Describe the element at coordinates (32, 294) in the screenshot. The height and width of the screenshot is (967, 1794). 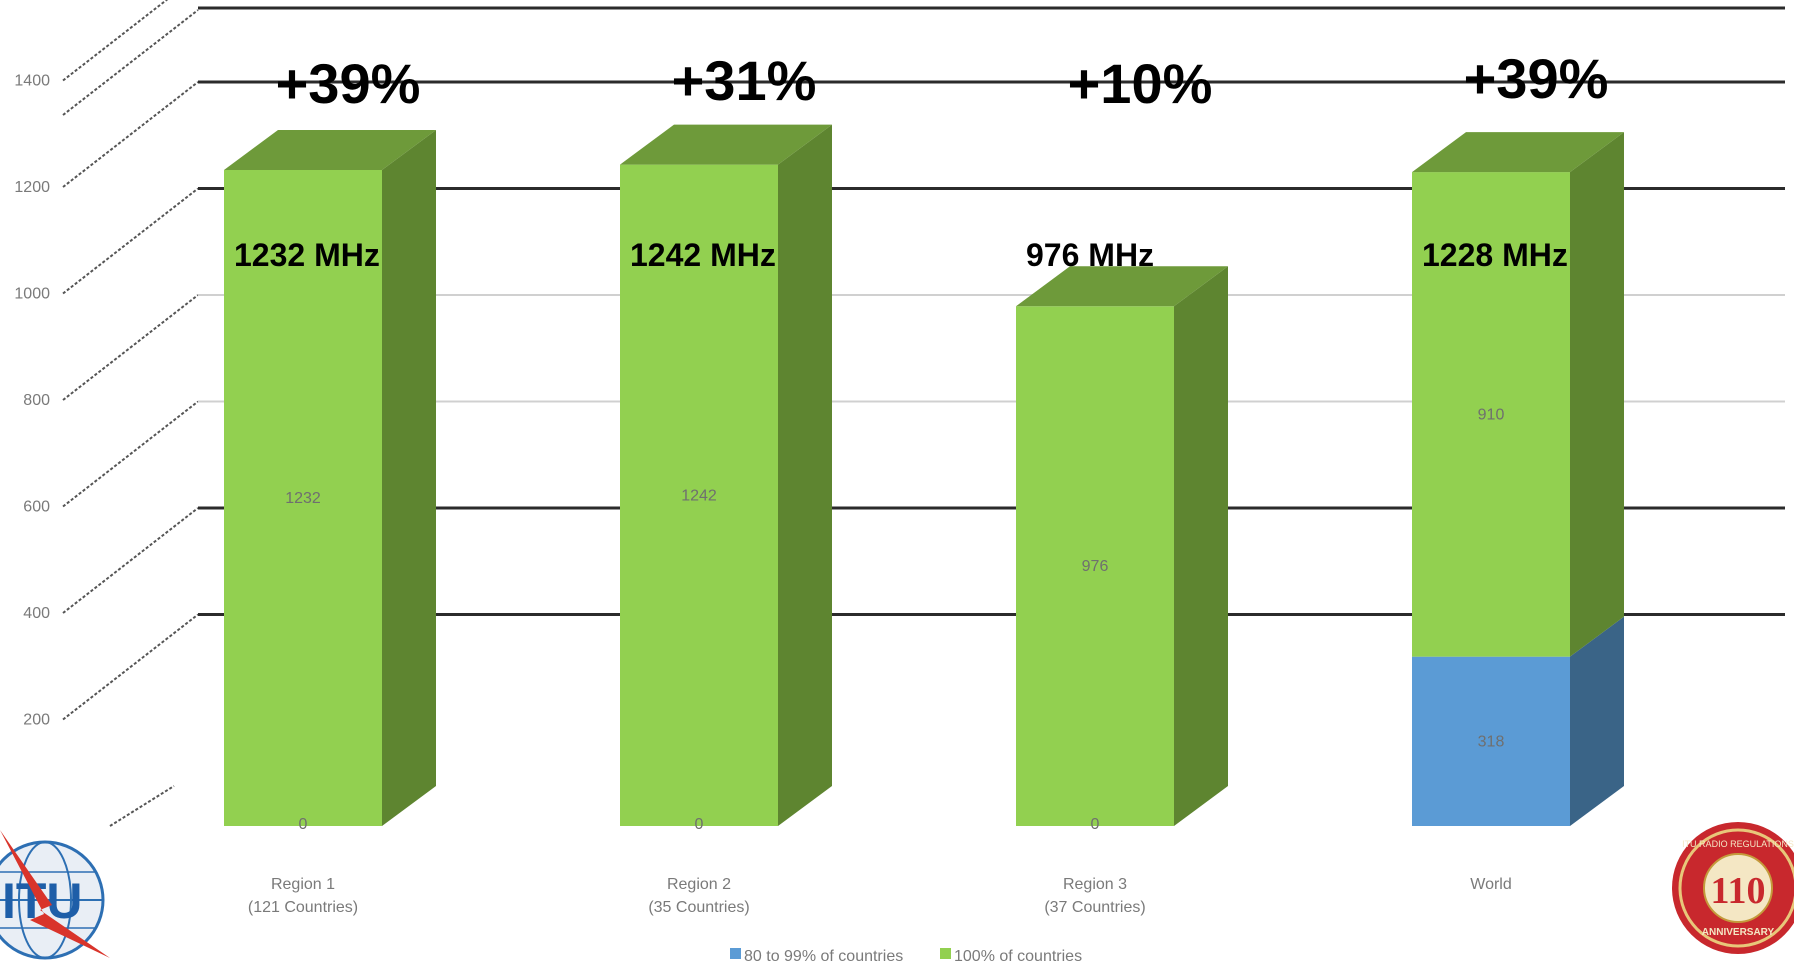
I see `y-tick-label-1000: 1000` at that location.